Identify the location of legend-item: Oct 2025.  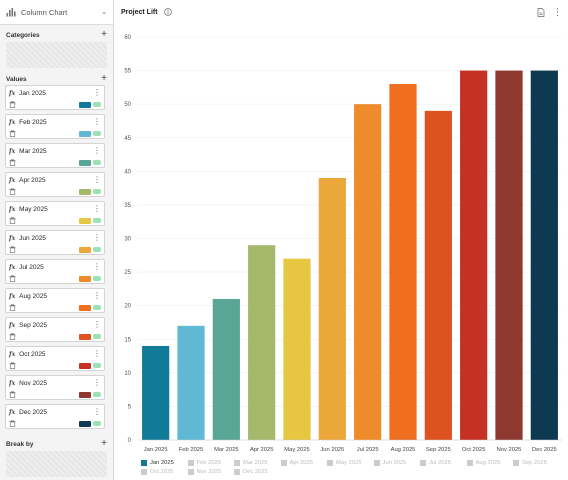
(157, 472).